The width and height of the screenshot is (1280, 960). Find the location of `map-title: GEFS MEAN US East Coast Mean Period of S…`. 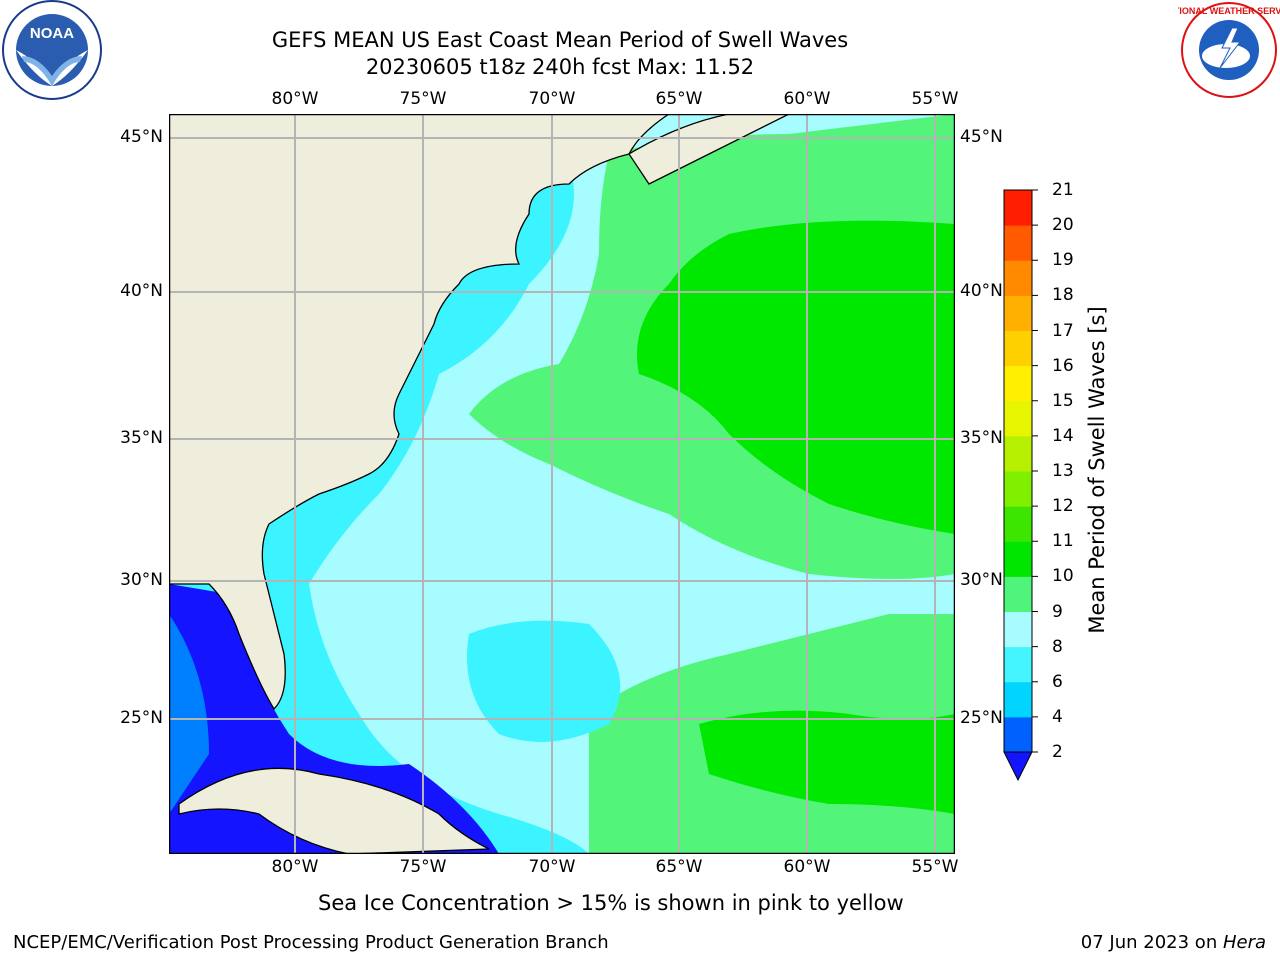

map-title: GEFS MEAN US East Coast Mean Period of S… is located at coordinates (560, 40).